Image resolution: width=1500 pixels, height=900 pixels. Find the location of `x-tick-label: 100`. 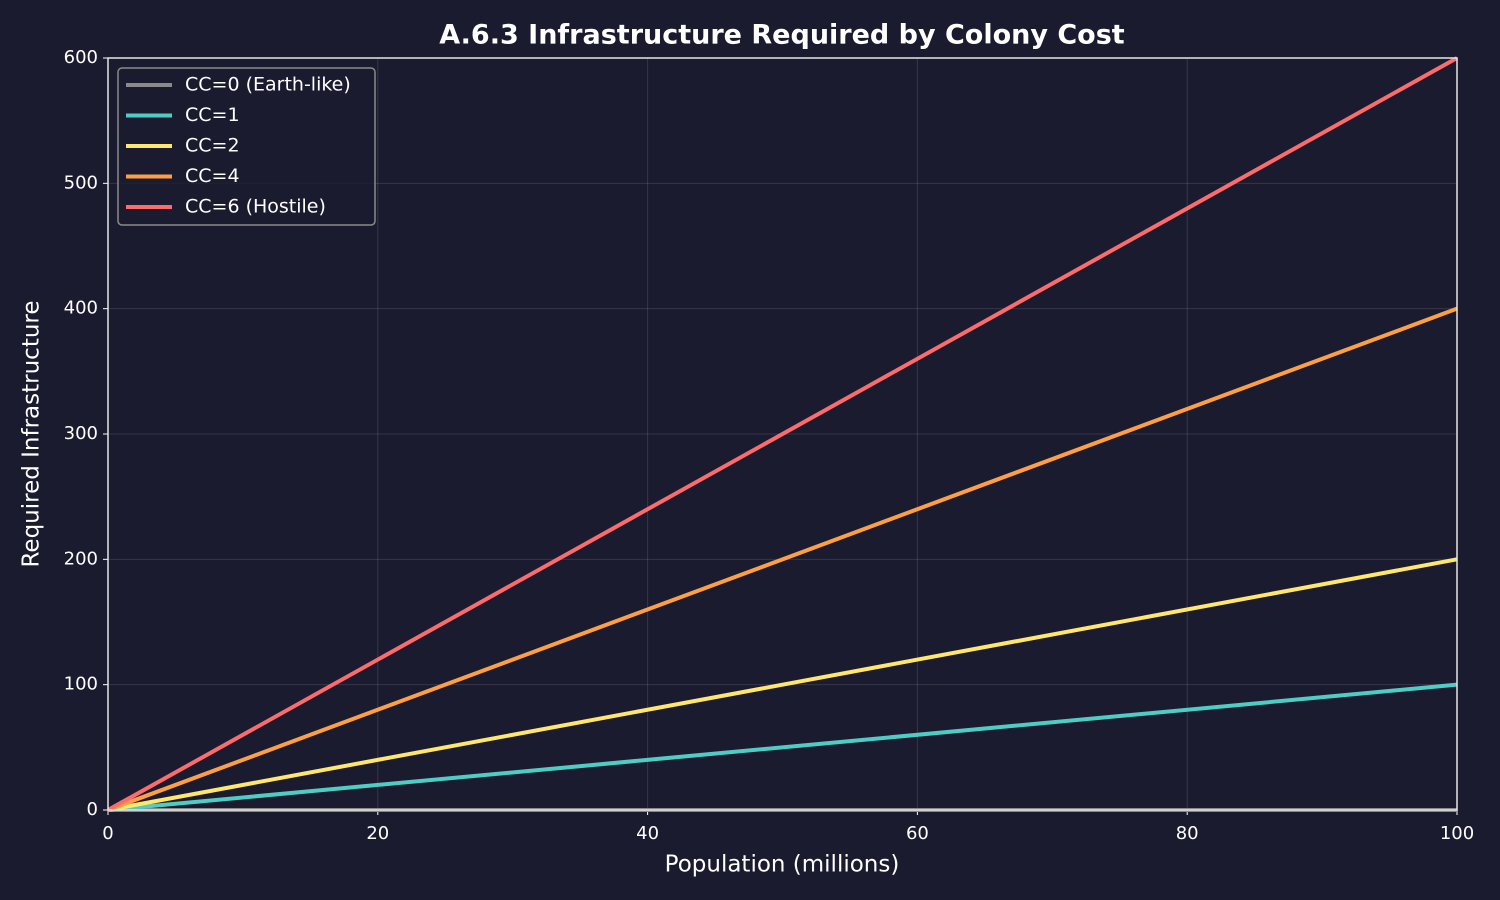

x-tick-label: 100 is located at coordinates (1457, 833).